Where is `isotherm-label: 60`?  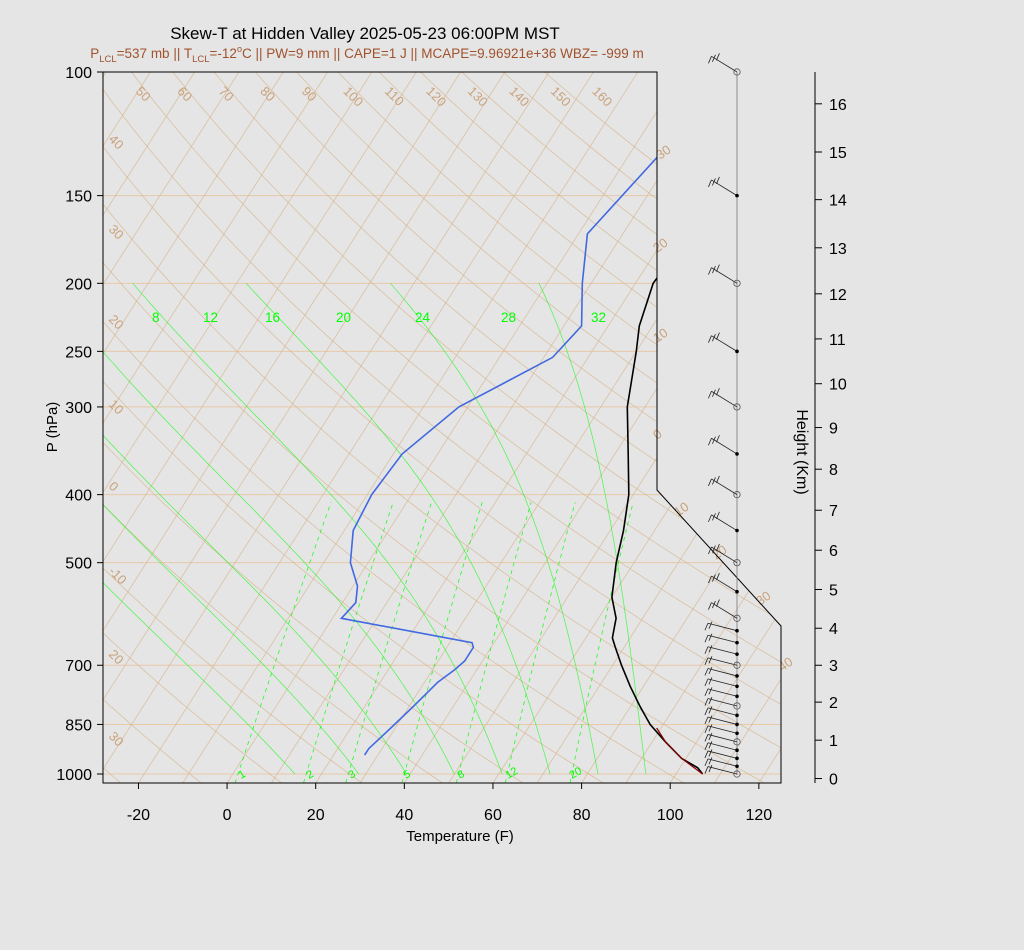 isotherm-label: 60 is located at coordinates (184, 94).